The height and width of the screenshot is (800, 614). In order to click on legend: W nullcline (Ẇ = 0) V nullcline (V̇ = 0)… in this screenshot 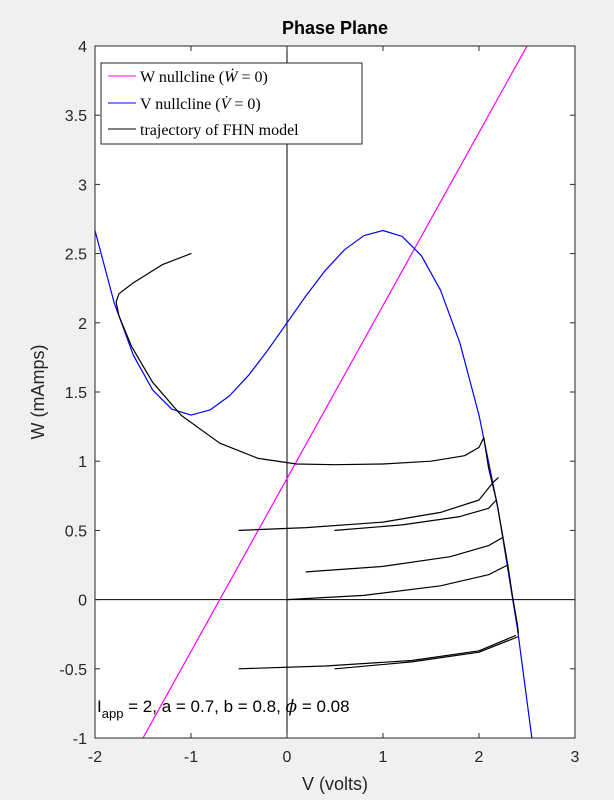, I will do `click(231, 103)`.